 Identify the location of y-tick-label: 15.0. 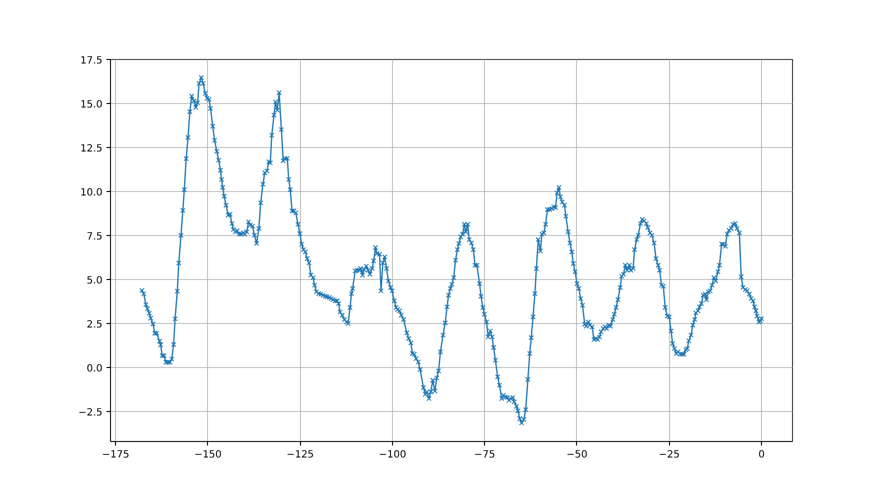
(91, 105).